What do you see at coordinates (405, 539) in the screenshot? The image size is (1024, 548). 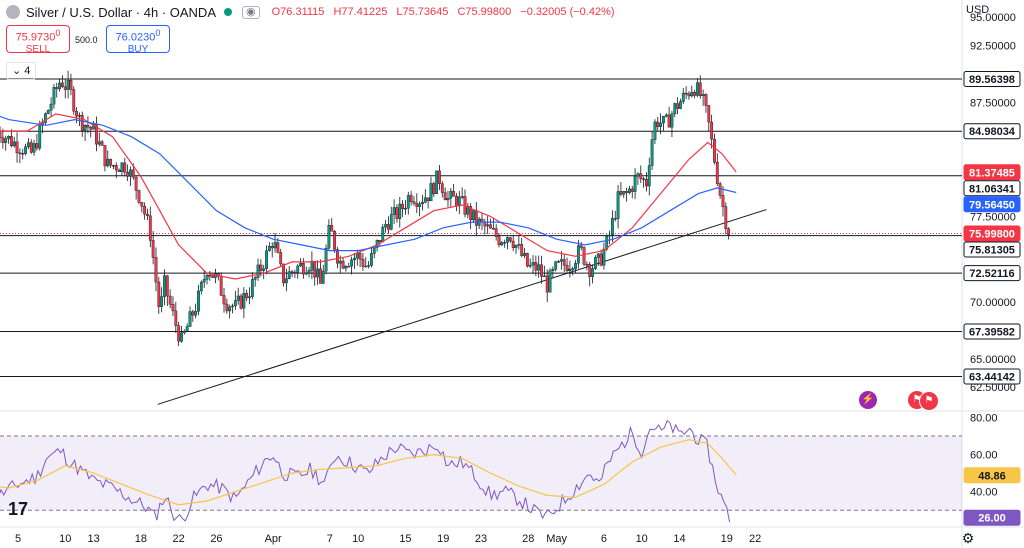 I see `time-axis-tick-label: 15` at bounding box center [405, 539].